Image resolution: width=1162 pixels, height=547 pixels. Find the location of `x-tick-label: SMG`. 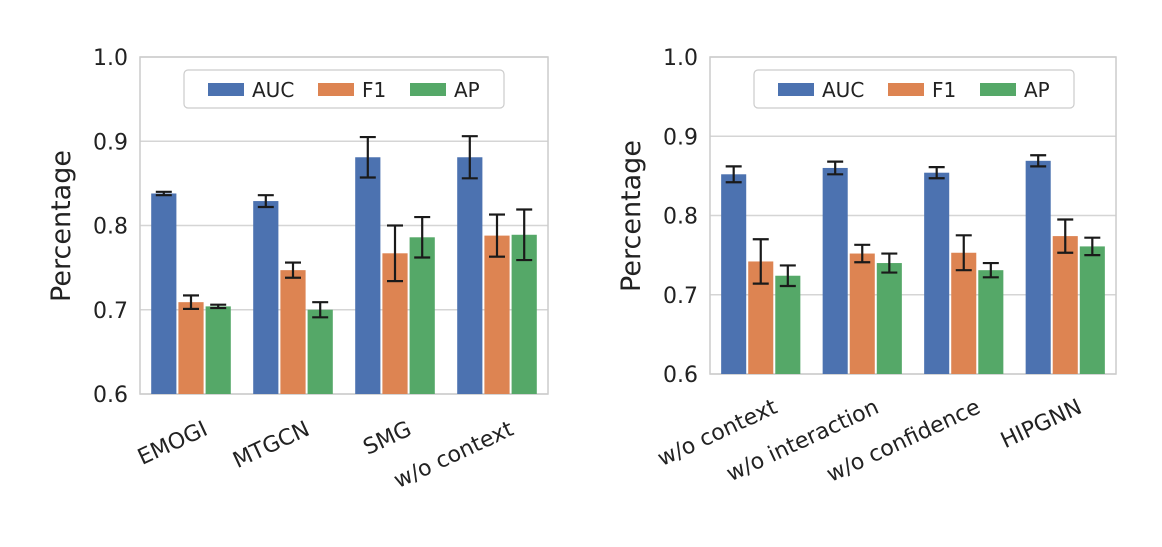

x-tick-label: SMG is located at coordinates (388, 439).